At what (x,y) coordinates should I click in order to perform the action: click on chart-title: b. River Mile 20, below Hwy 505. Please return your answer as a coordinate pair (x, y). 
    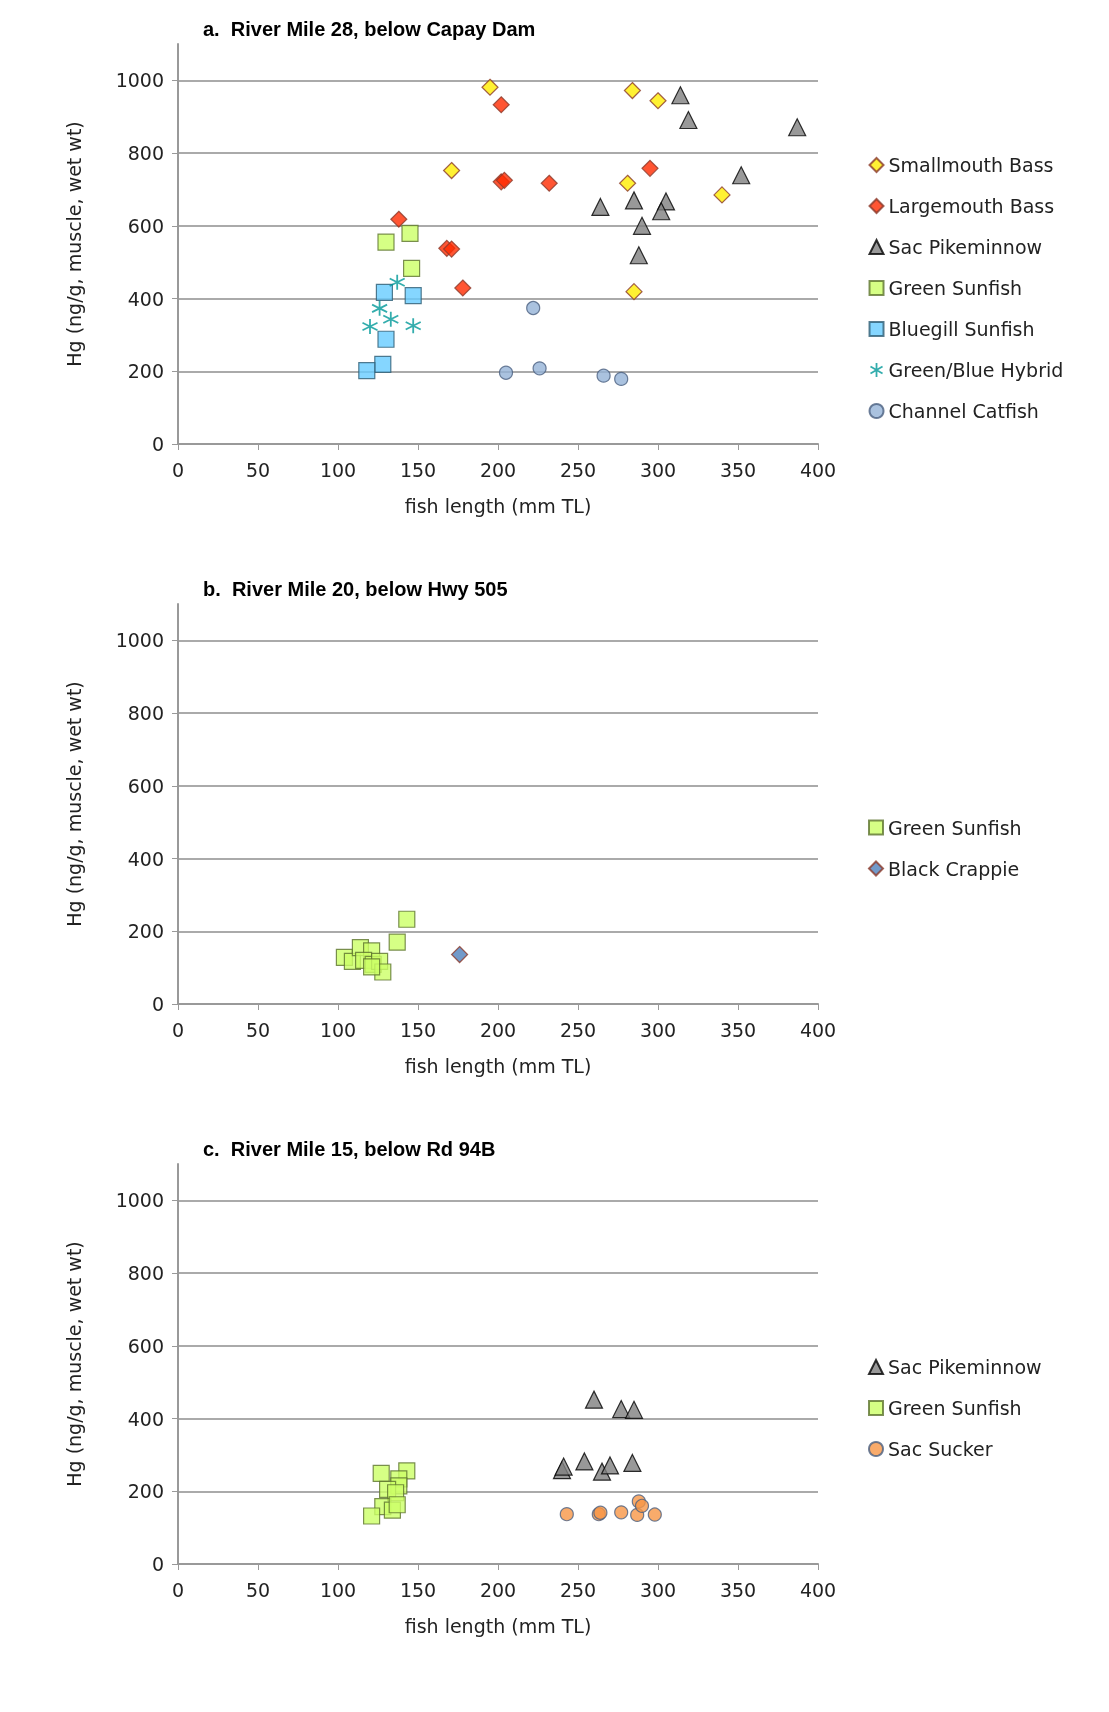
    Looking at the image, I should click on (355, 589).